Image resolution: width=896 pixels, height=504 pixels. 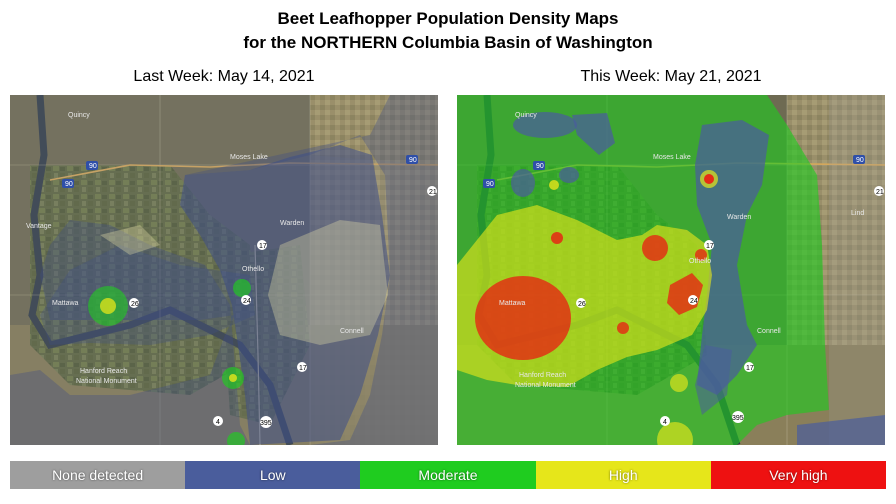 What do you see at coordinates (623, 475) in the screenshot?
I see `legend-high: High` at bounding box center [623, 475].